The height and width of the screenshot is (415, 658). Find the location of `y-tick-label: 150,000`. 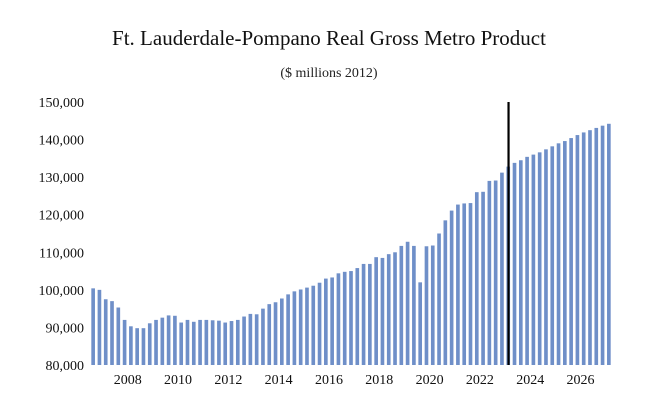

y-tick-label: 150,000 is located at coordinates (62, 103).